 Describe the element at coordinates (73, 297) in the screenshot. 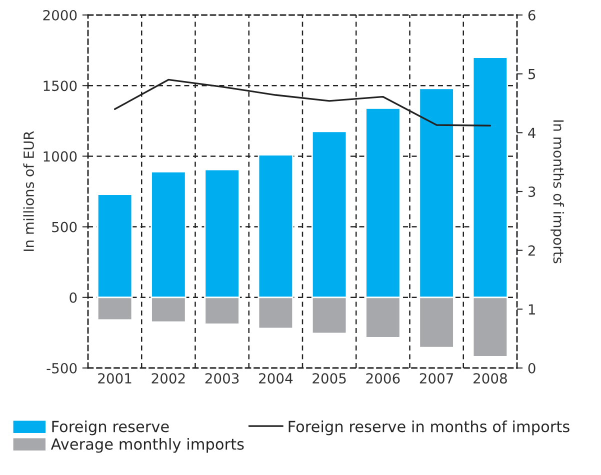

I see `y-tick-label: 0` at that location.